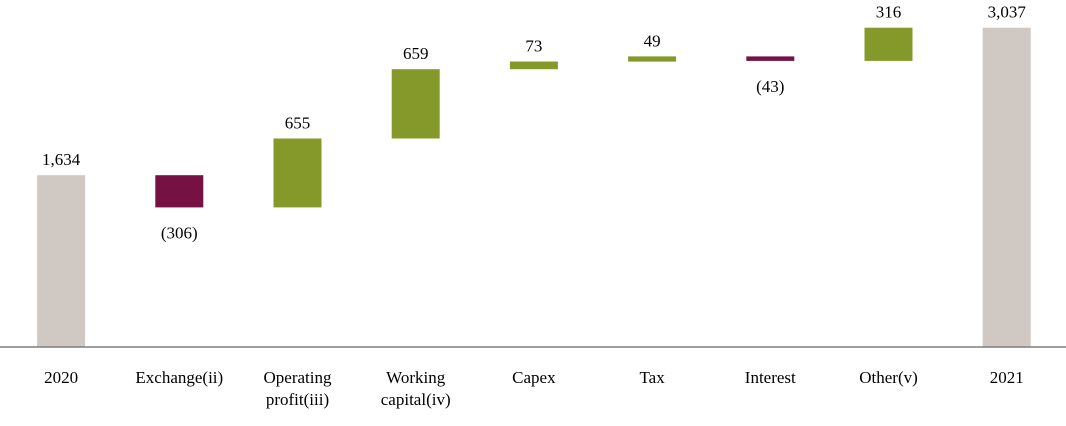  I want to click on category-label: Working, so click(416, 377).